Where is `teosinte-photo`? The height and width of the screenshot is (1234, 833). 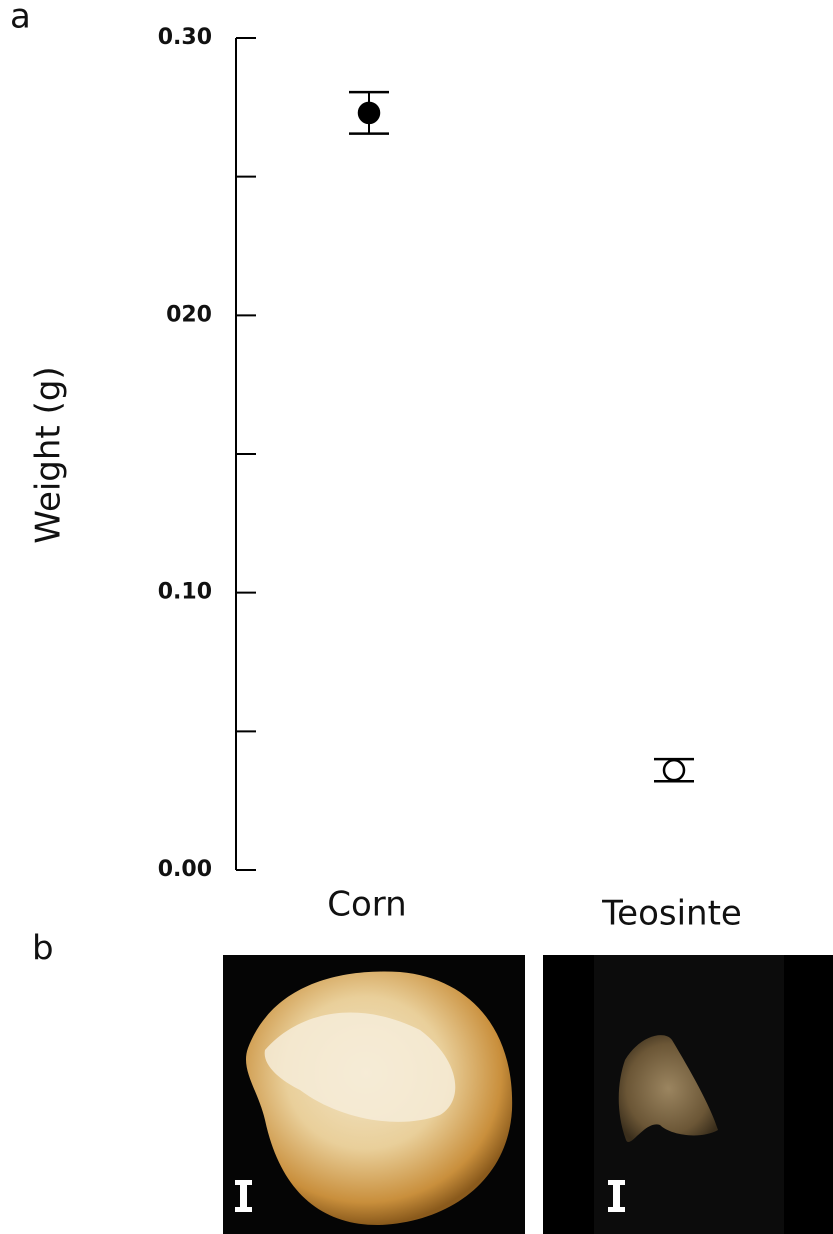
teosinte-photo is located at coordinates (688, 1094).